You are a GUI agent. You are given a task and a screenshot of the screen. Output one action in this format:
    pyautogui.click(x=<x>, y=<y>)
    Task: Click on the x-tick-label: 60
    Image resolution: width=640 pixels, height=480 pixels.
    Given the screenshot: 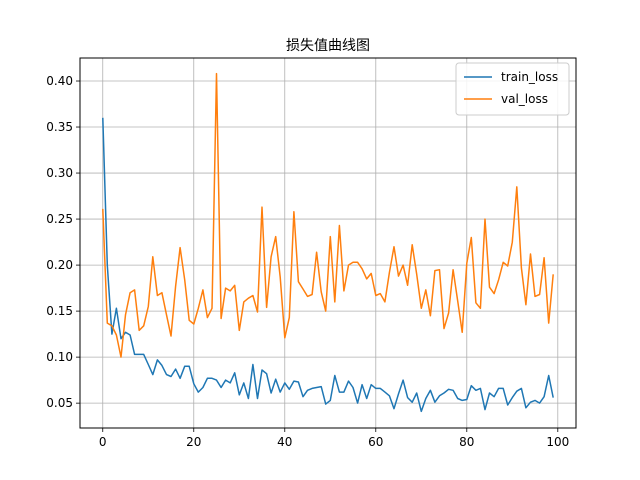 What is the action you would take?
    pyautogui.click(x=375, y=442)
    